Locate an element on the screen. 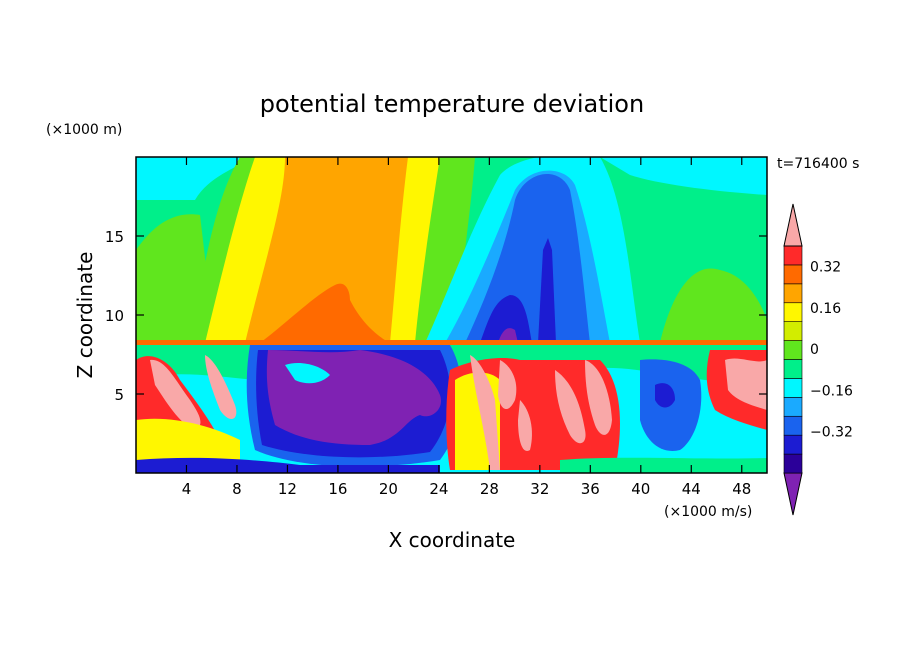  x-tick-label: 24 is located at coordinates (438, 489).